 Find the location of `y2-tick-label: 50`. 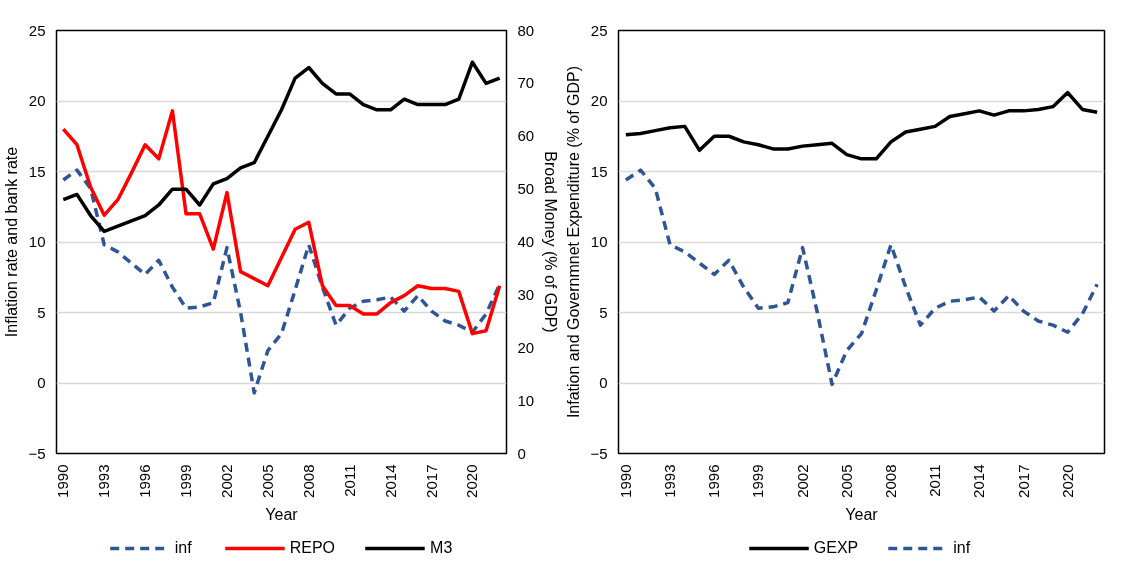

y2-tick-label: 50 is located at coordinates (526, 189).